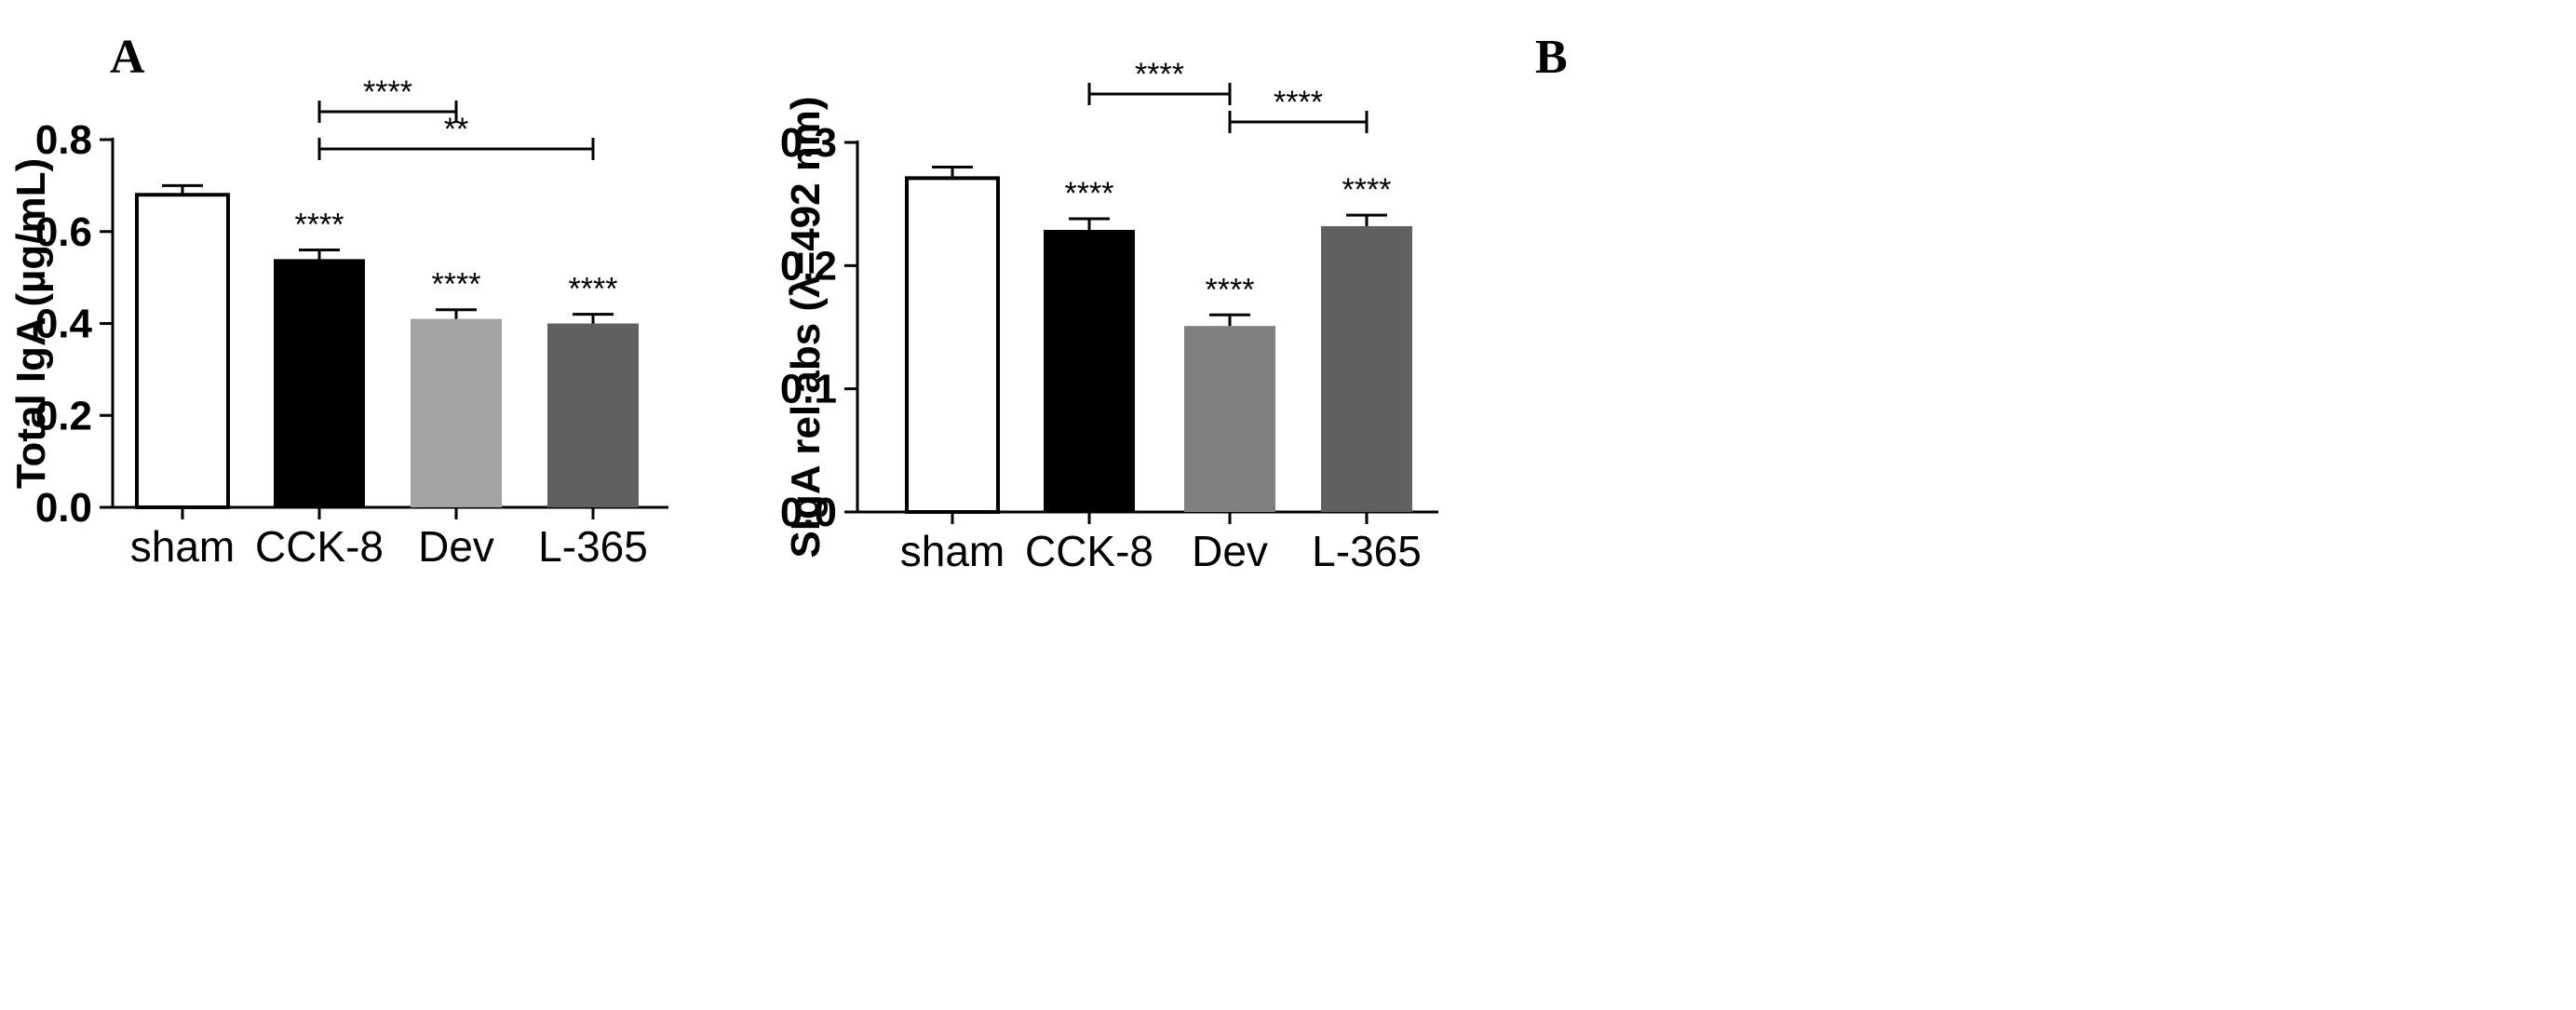  I want to click on panel-a-letter: A, so click(127, 57).